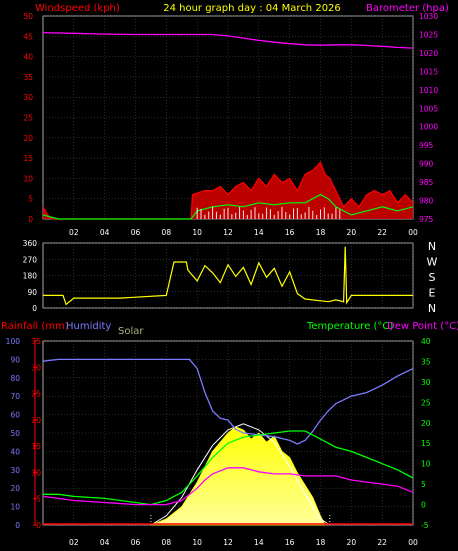 This screenshot has height=551, width=458. I want to click on windspeed-tick-label: 35, so click(28, 77).